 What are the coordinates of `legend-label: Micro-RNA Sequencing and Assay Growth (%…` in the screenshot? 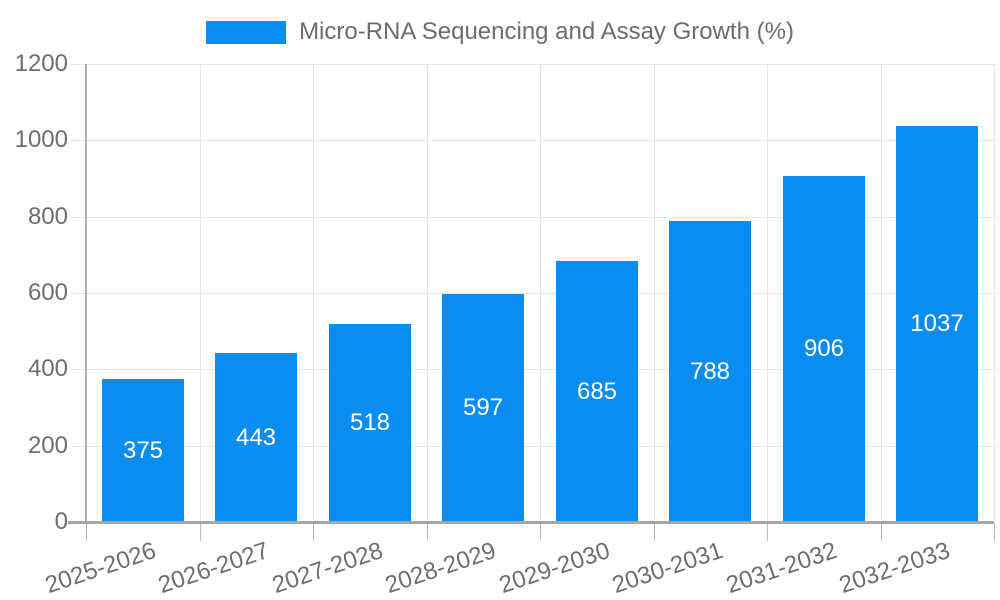 It's located at (546, 31).